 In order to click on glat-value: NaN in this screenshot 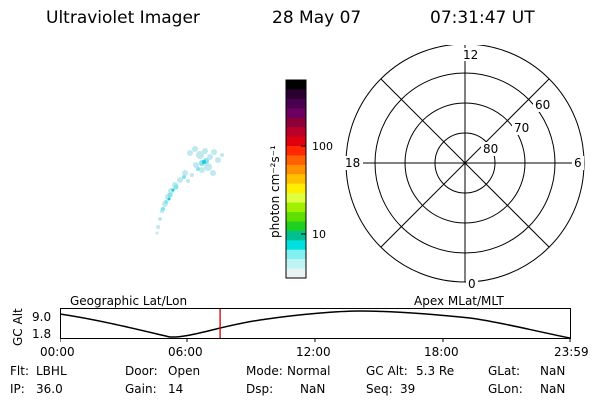, I will do `click(553, 371)`.